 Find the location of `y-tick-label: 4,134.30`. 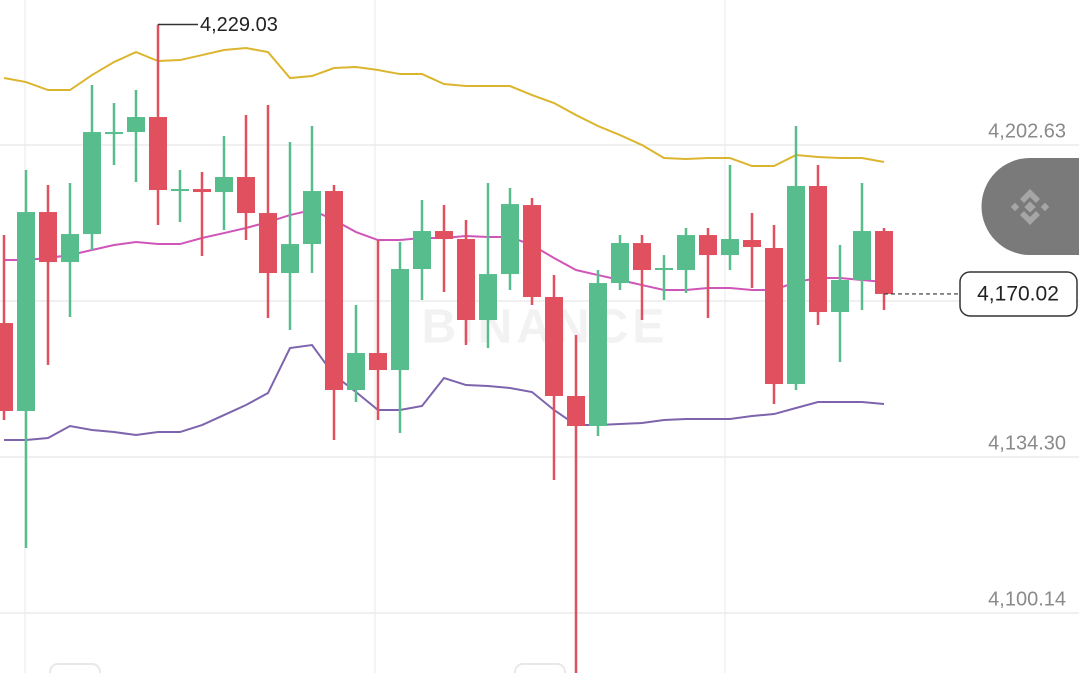

y-tick-label: 4,134.30 is located at coordinates (1027, 443).